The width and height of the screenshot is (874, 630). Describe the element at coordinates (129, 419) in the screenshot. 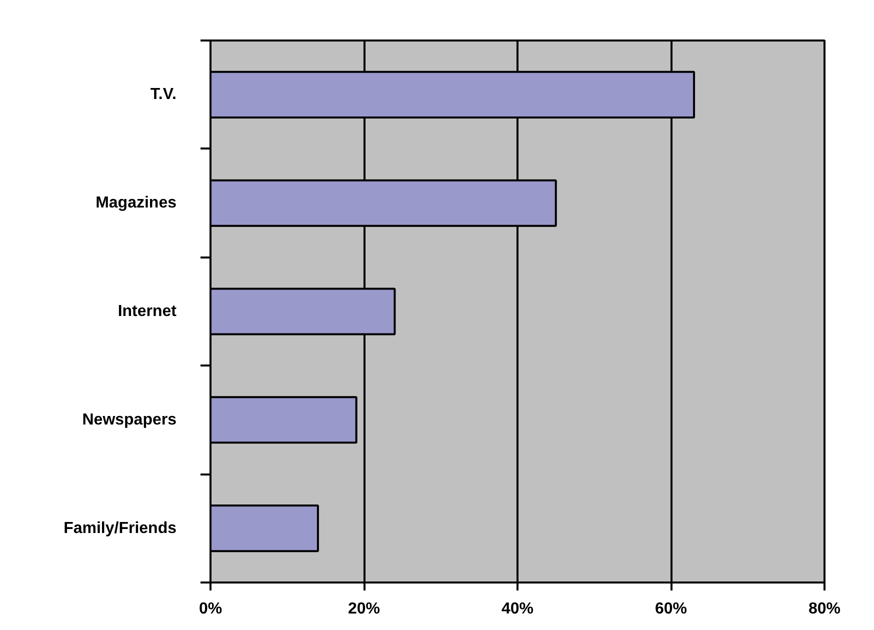

I see `y-tick-label: Newspapers` at that location.